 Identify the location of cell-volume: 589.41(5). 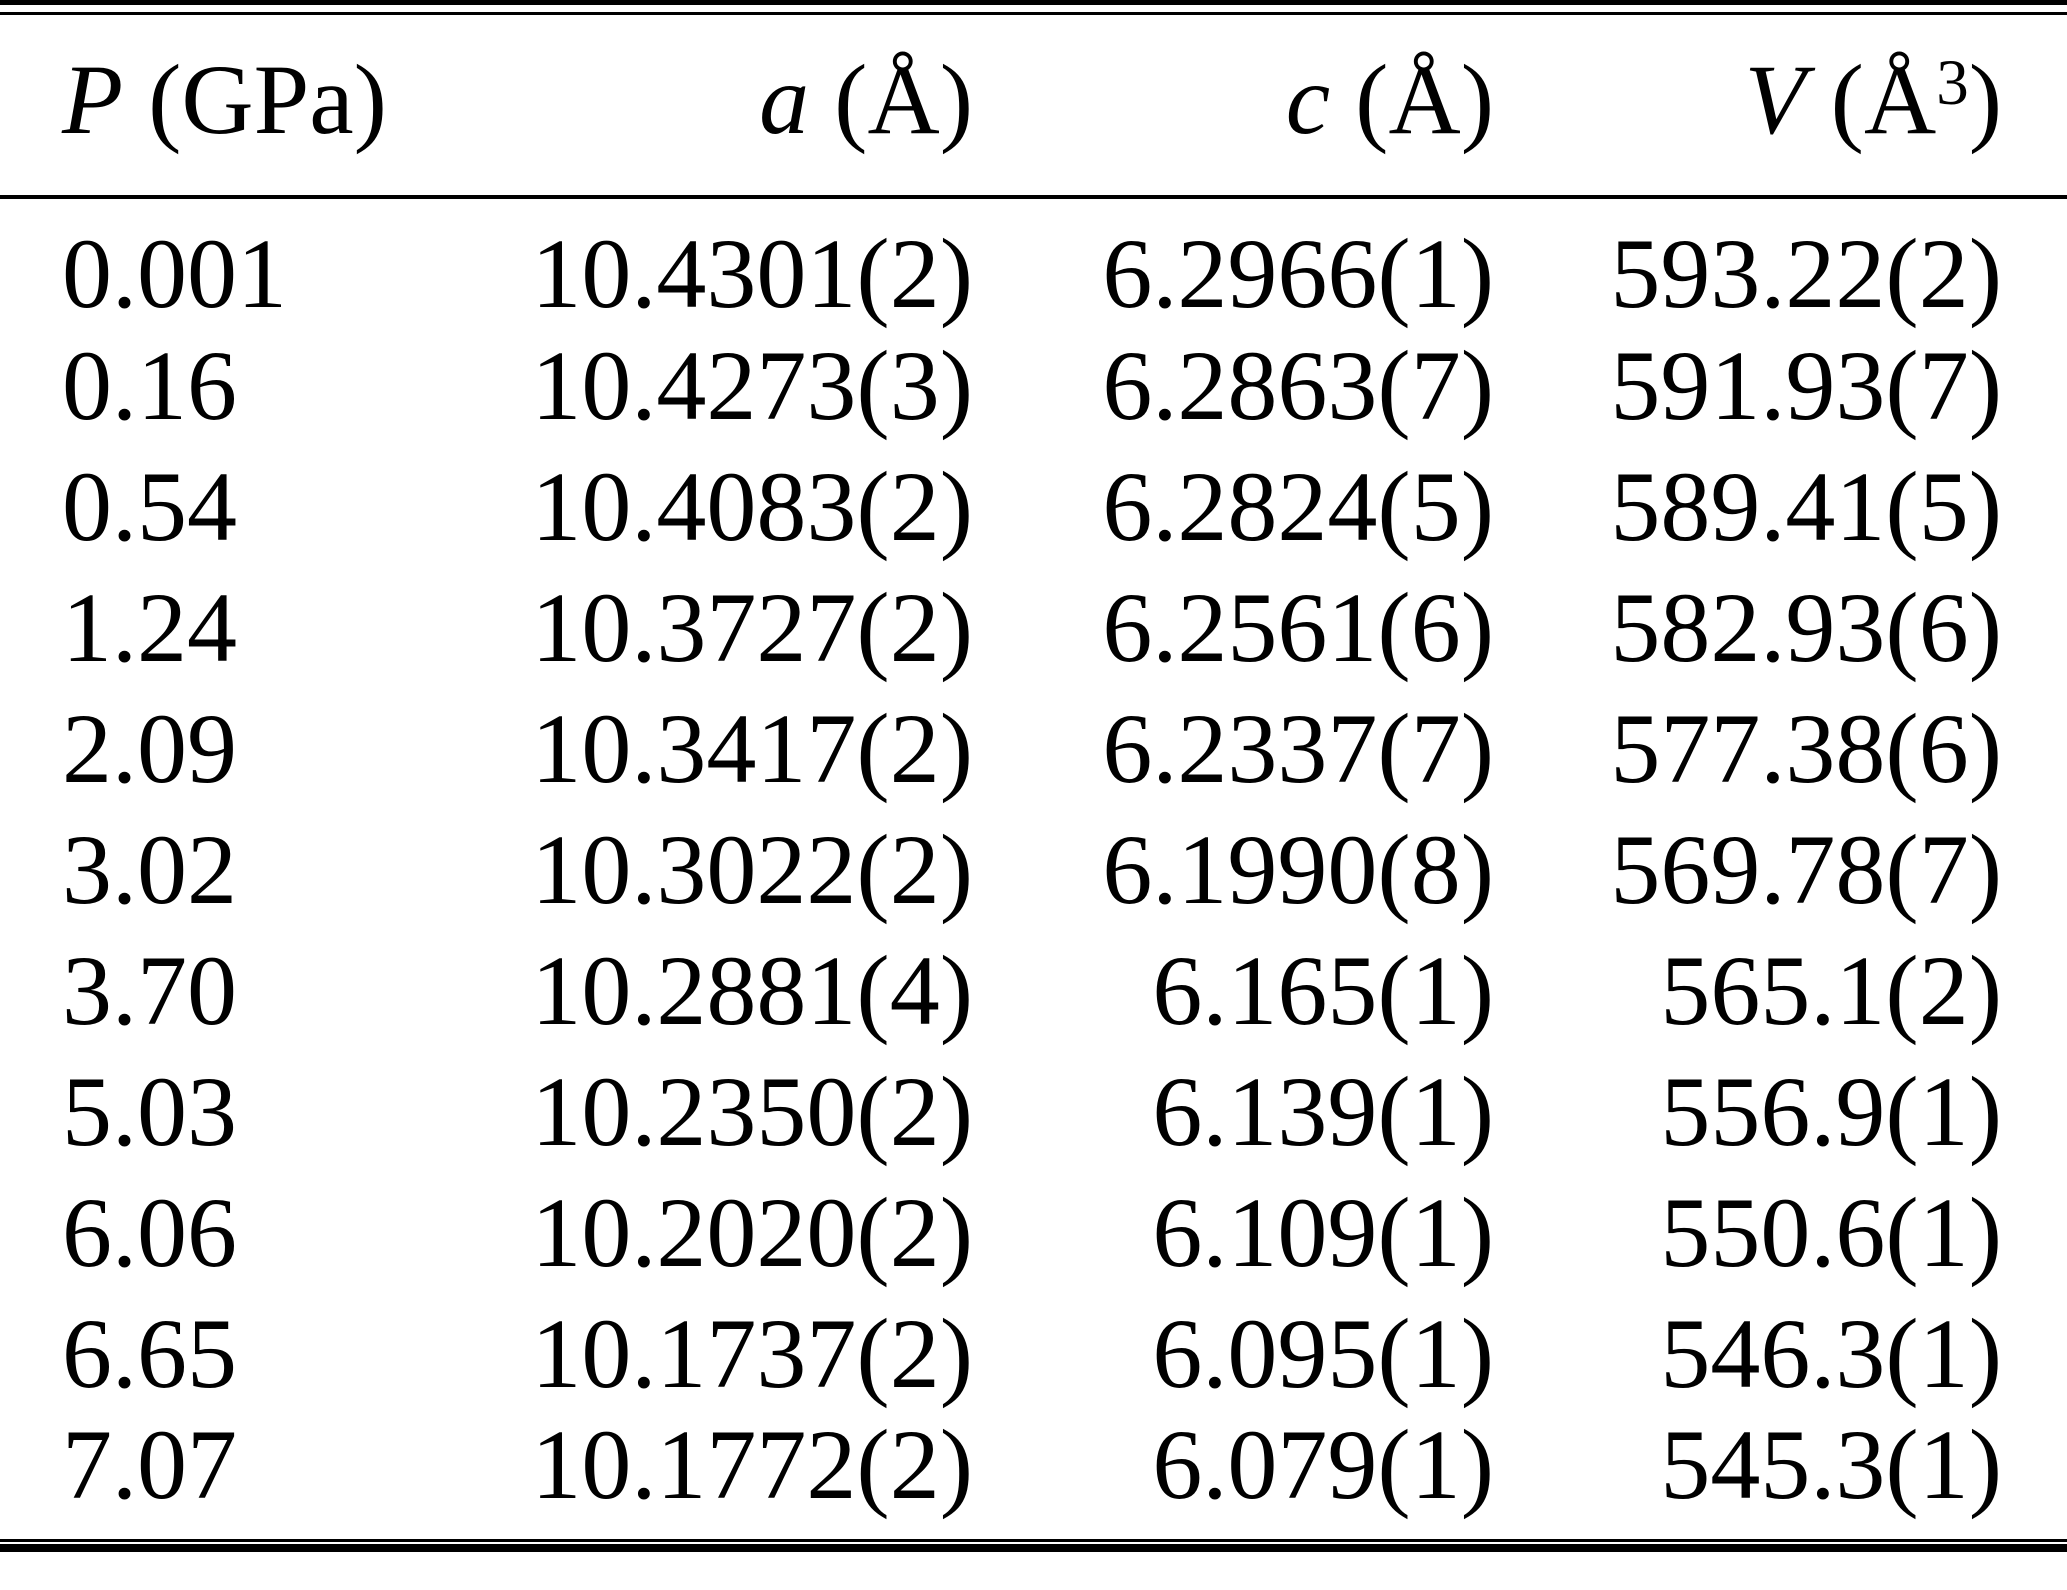
(1806, 506).